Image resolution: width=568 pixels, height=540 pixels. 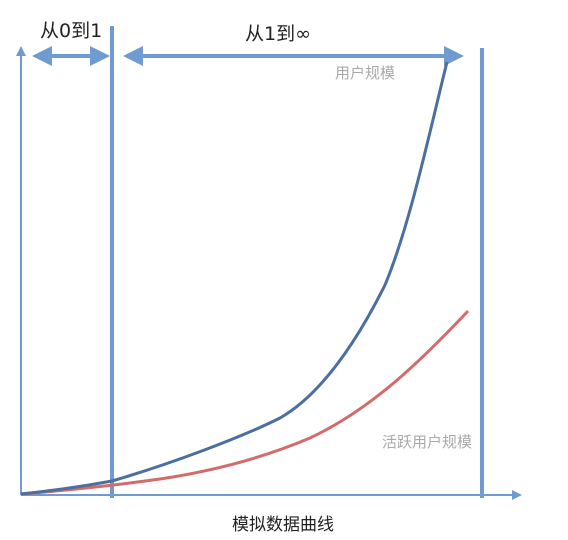 What do you see at coordinates (283, 525) in the screenshot?
I see `figure-caption: 模拟数据曲线` at bounding box center [283, 525].